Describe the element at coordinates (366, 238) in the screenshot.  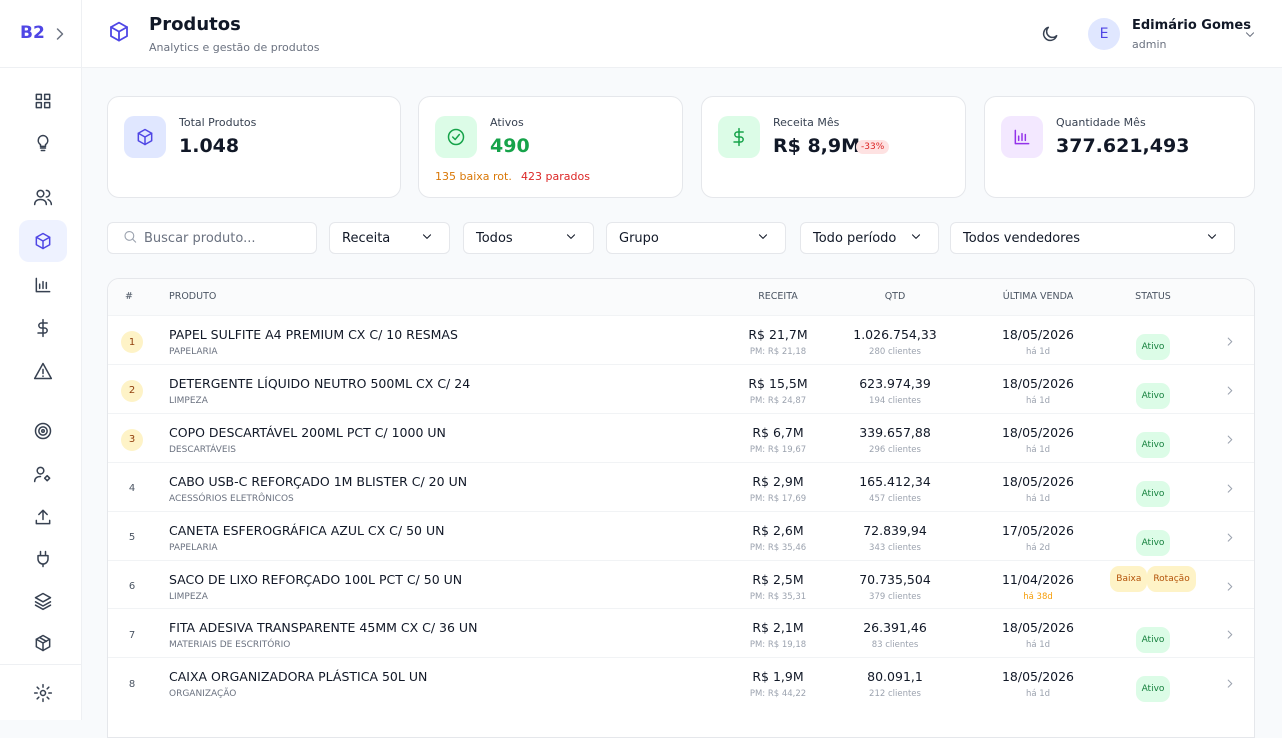
I see `filter-value: Receita` at that location.